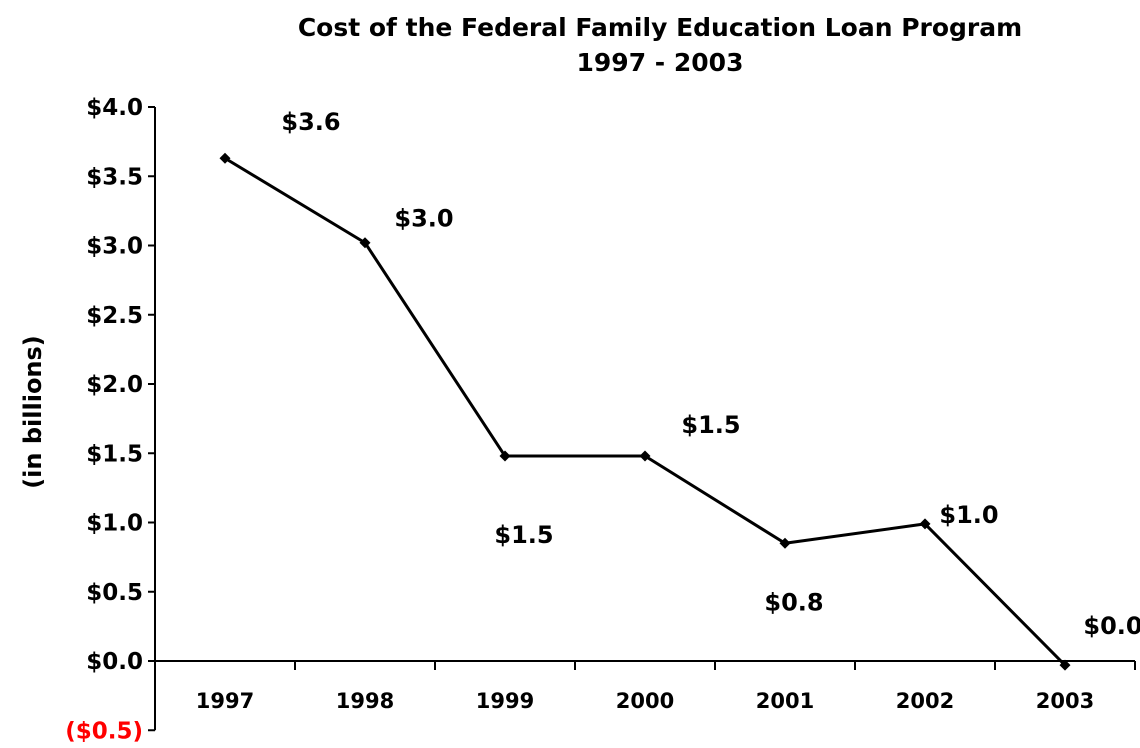 The width and height of the screenshot is (1140, 748). I want to click on y-tick-label: ($0.5), so click(104, 731).